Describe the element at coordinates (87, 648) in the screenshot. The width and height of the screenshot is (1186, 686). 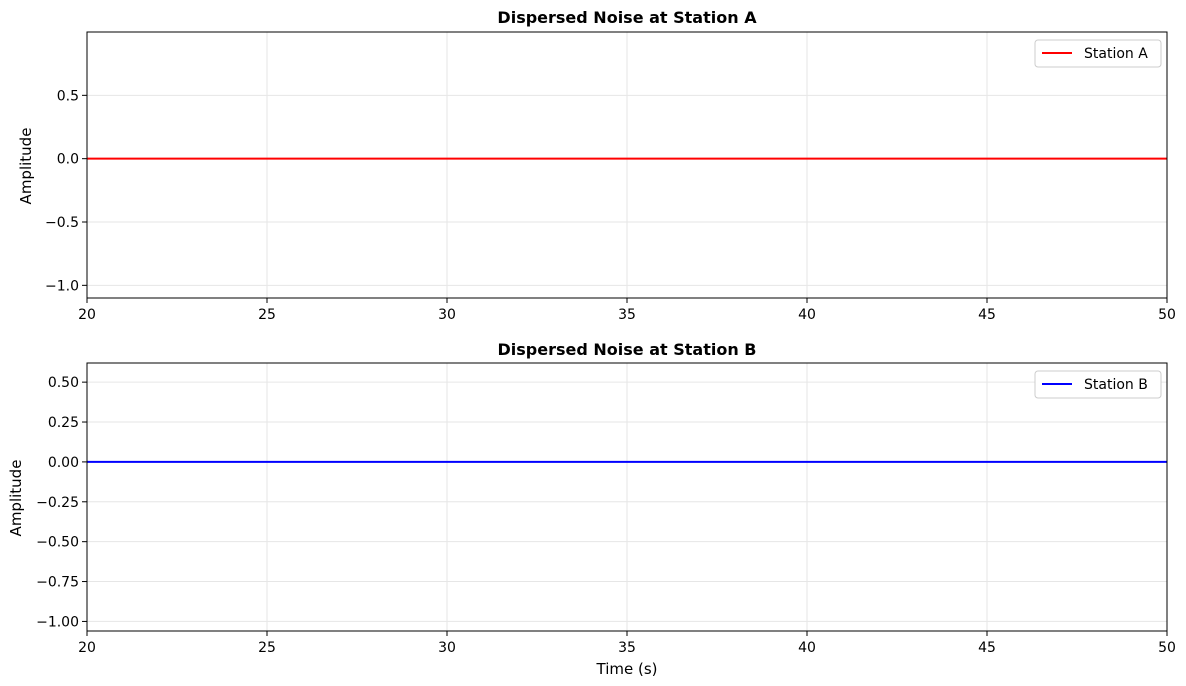
I see `x-tick-label-b: 20` at that location.